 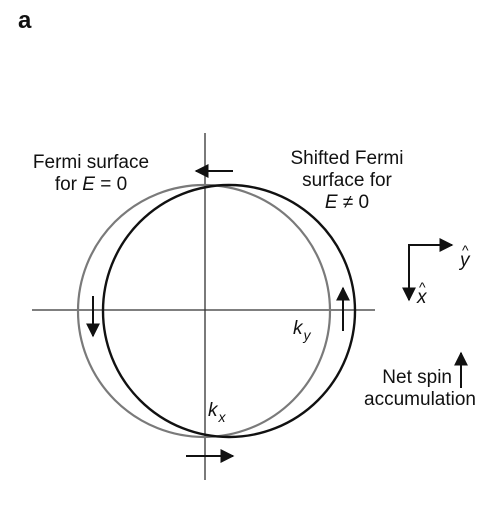 I want to click on fermi-surface-line1: Fermi surface, so click(x=91, y=162).